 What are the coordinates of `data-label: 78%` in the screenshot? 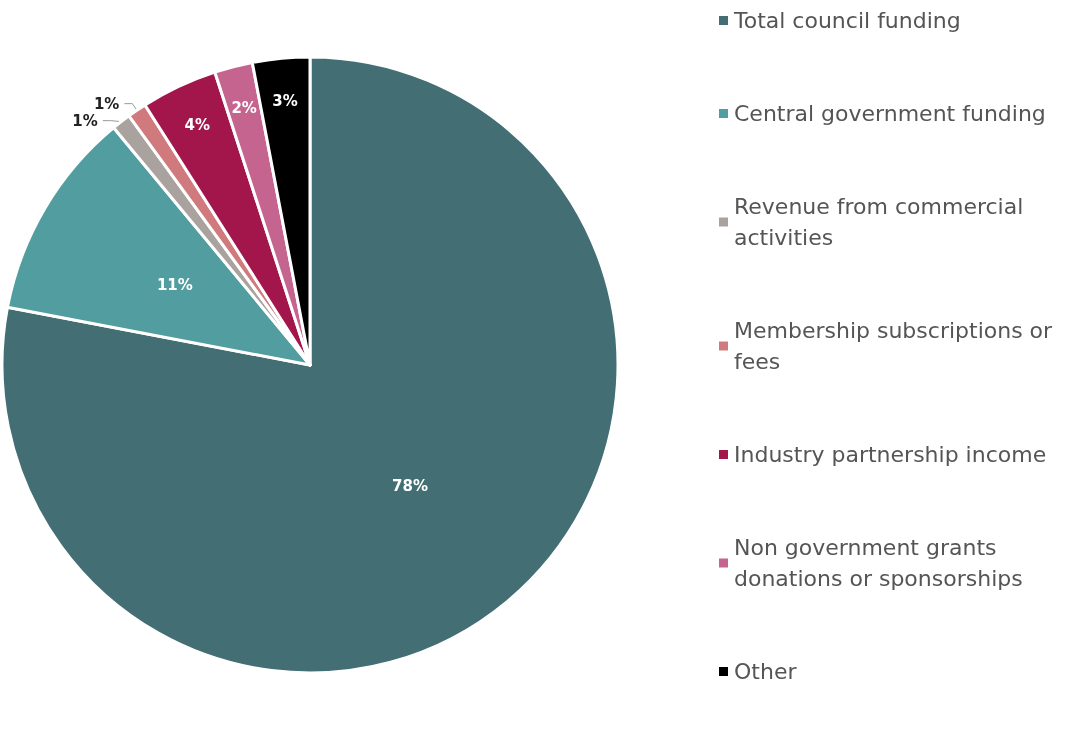 It's located at (410, 485).